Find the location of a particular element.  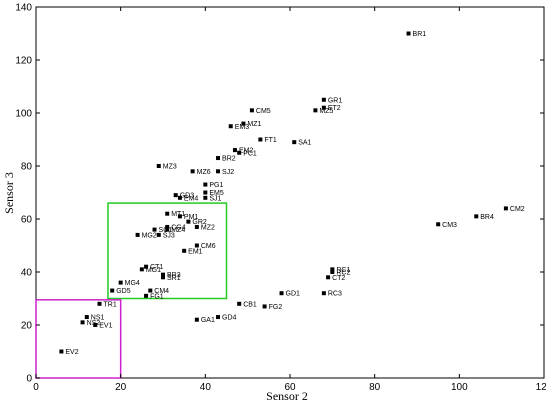

point-label-rc3: RC3 is located at coordinates (335, 294).